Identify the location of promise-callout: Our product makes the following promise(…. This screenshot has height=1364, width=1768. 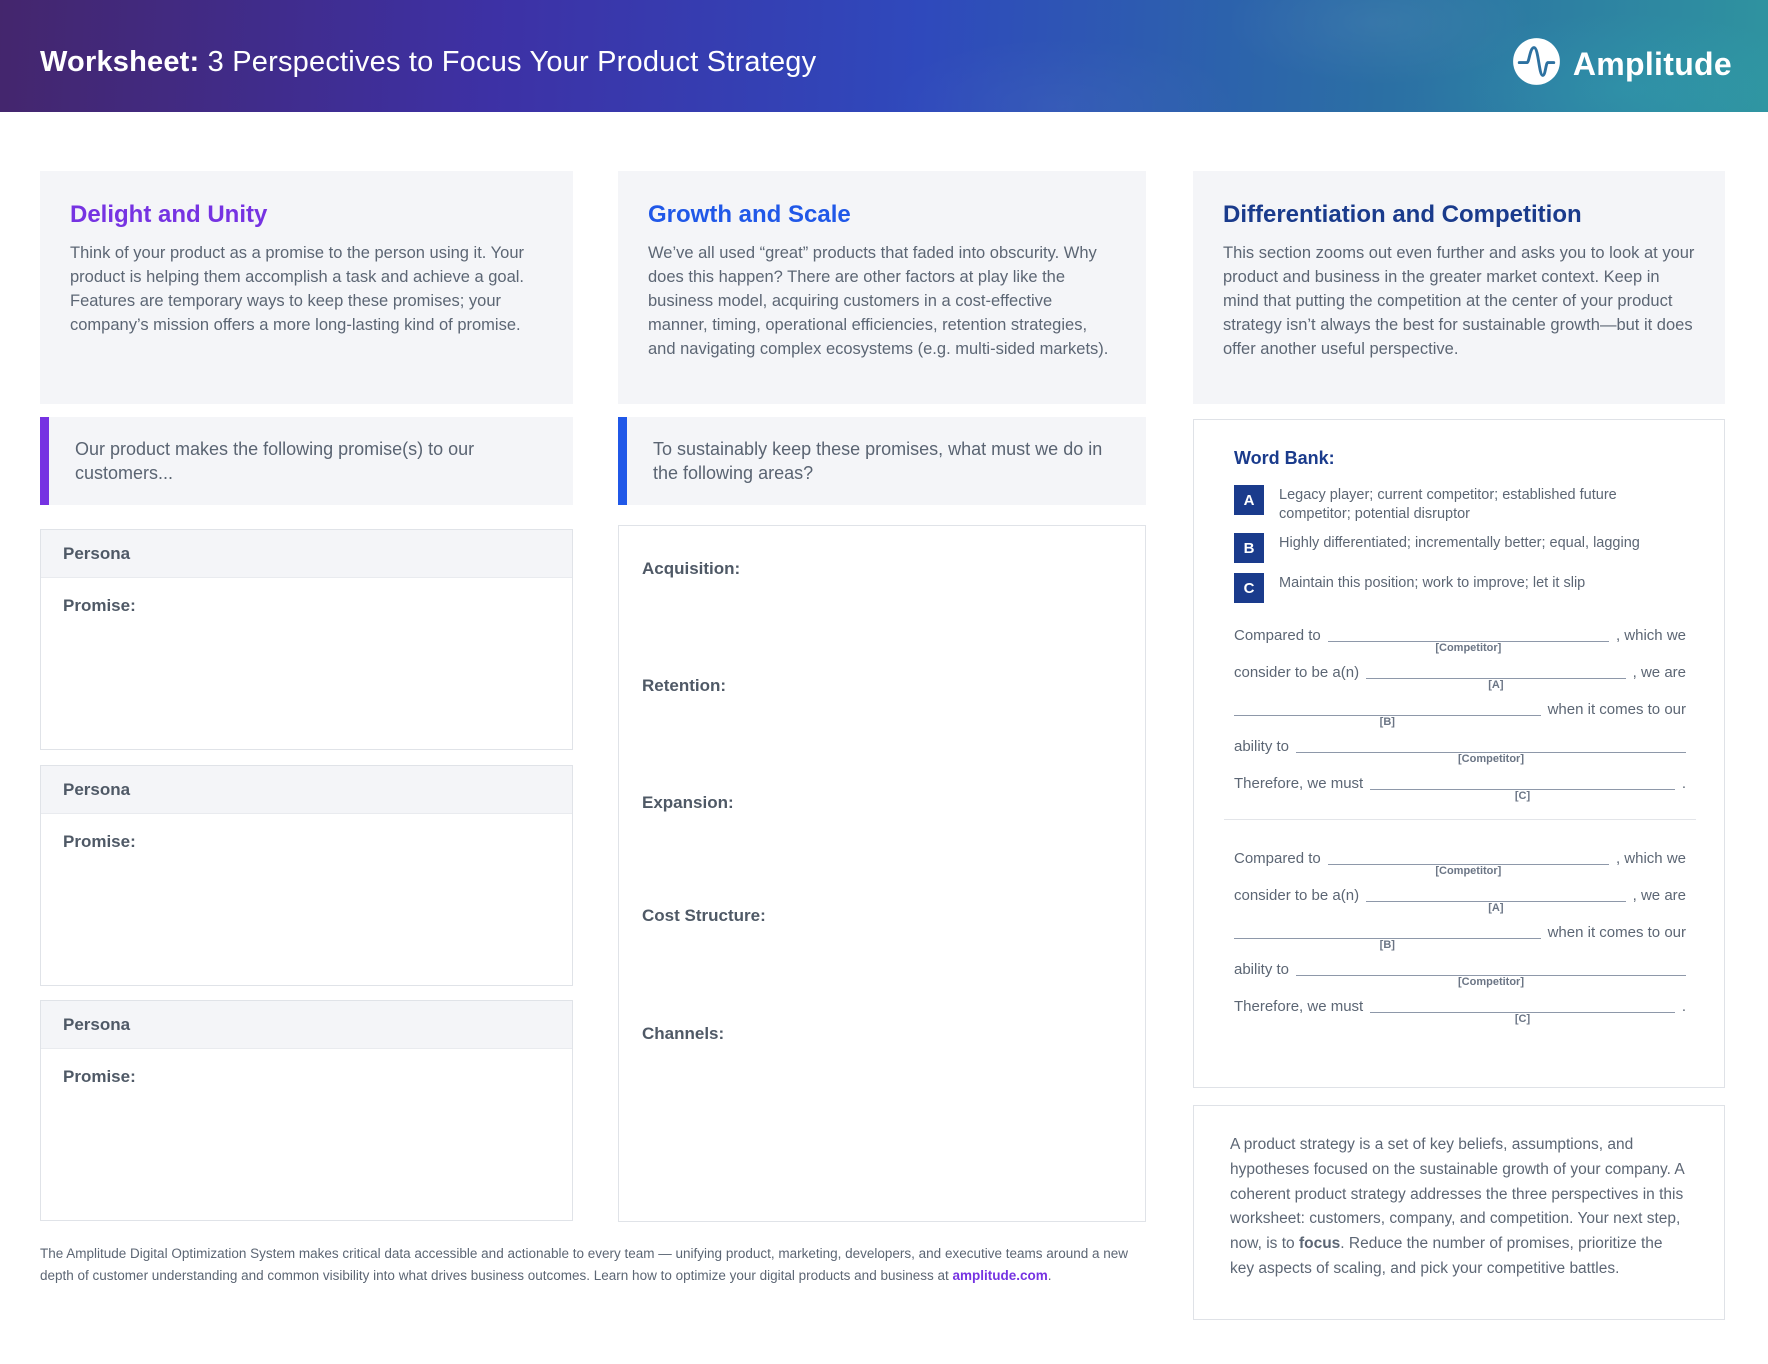
(306, 461).